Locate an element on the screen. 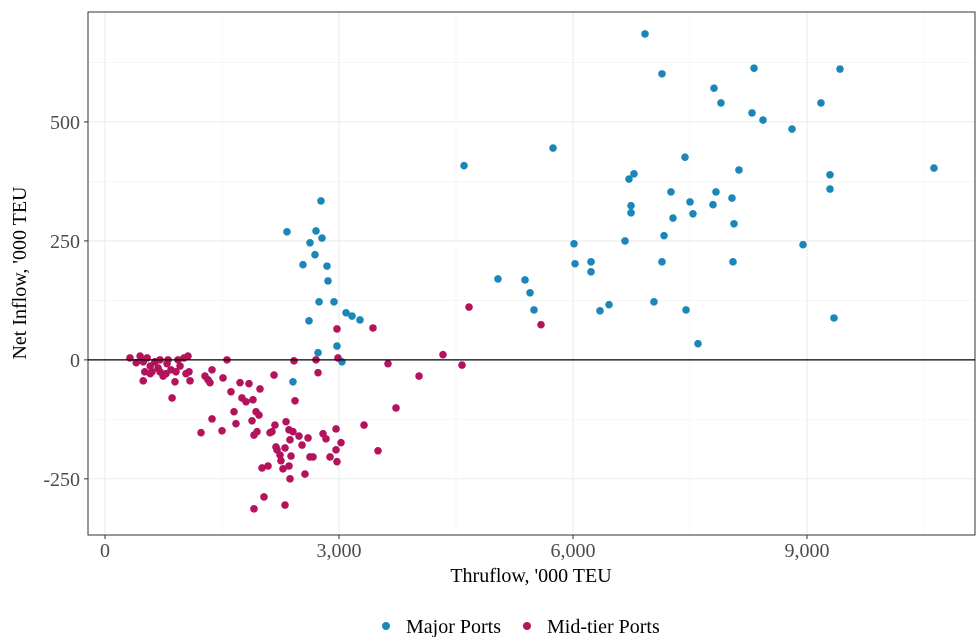  legend: Major Ports Mid-tier Ports is located at coordinates (521, 627).